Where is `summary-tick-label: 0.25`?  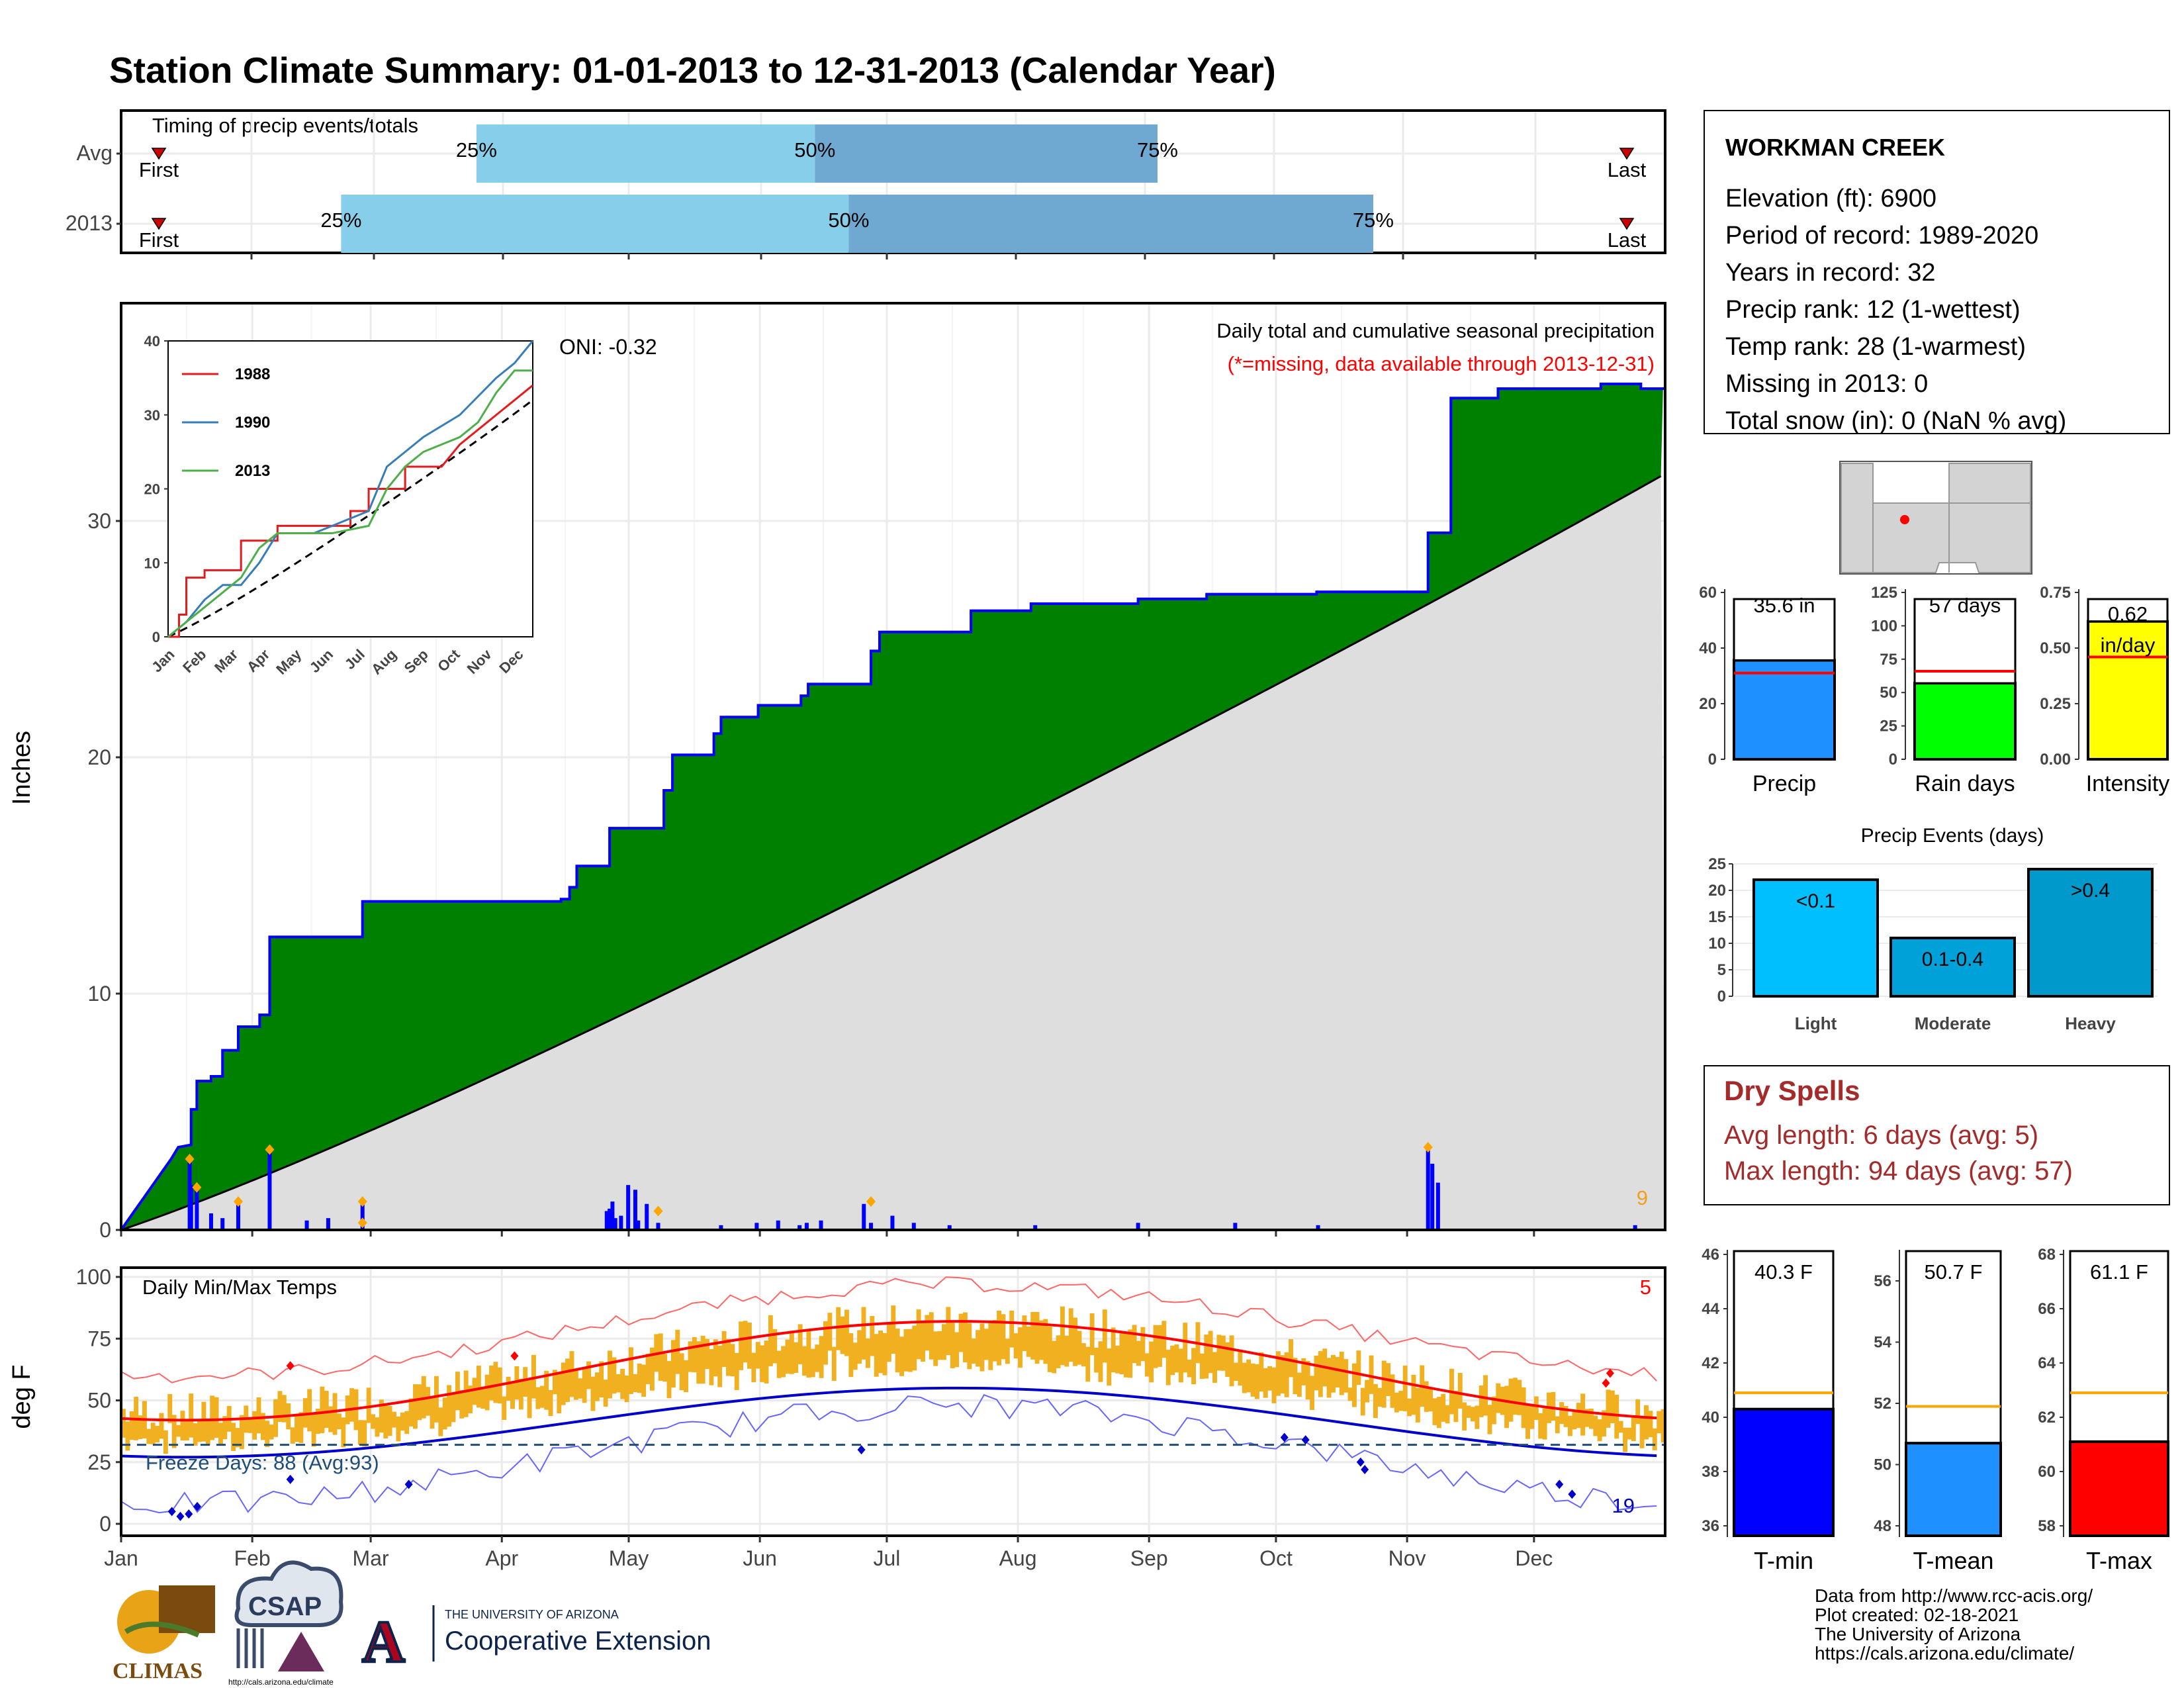
summary-tick-label: 0.25 is located at coordinates (2055, 704).